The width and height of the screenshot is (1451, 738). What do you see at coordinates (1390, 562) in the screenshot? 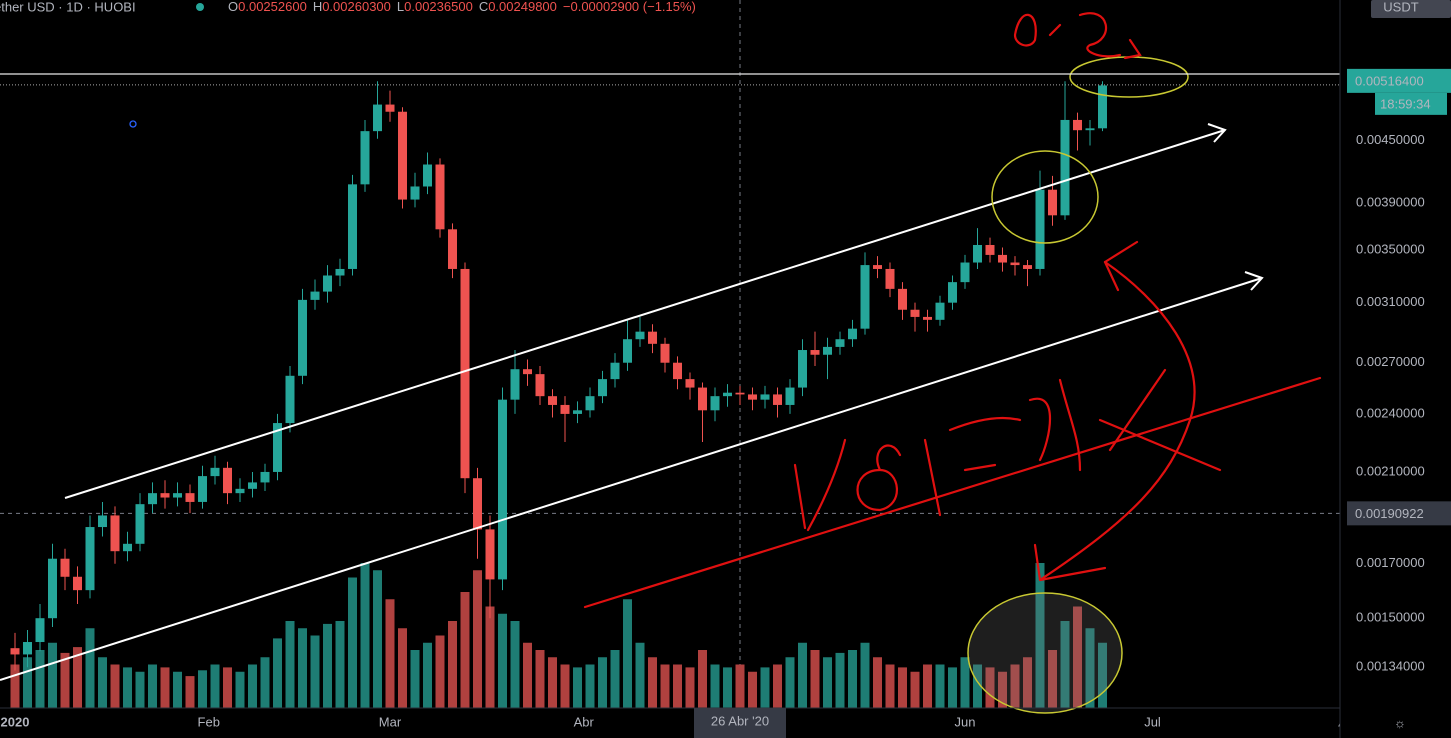
I see `y-tick-label: 0.00170000` at bounding box center [1390, 562].